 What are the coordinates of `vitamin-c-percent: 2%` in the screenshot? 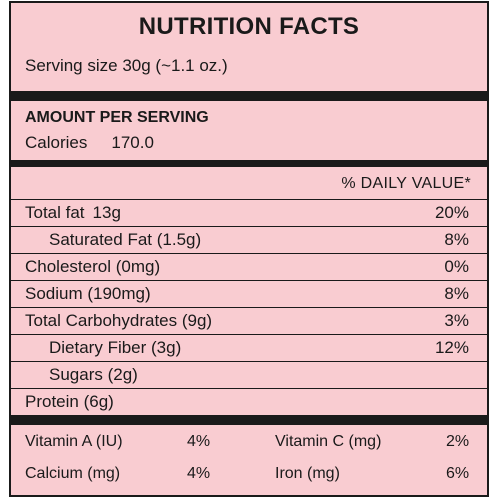 It's located at (458, 441).